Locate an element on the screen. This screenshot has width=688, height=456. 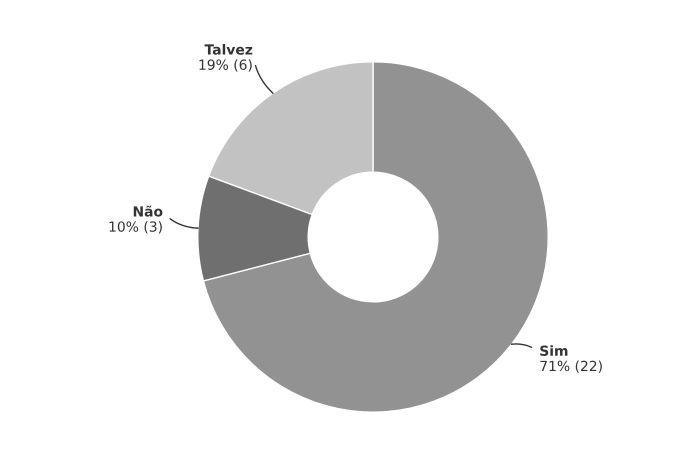
data-label: 71% (22) is located at coordinates (571, 366).